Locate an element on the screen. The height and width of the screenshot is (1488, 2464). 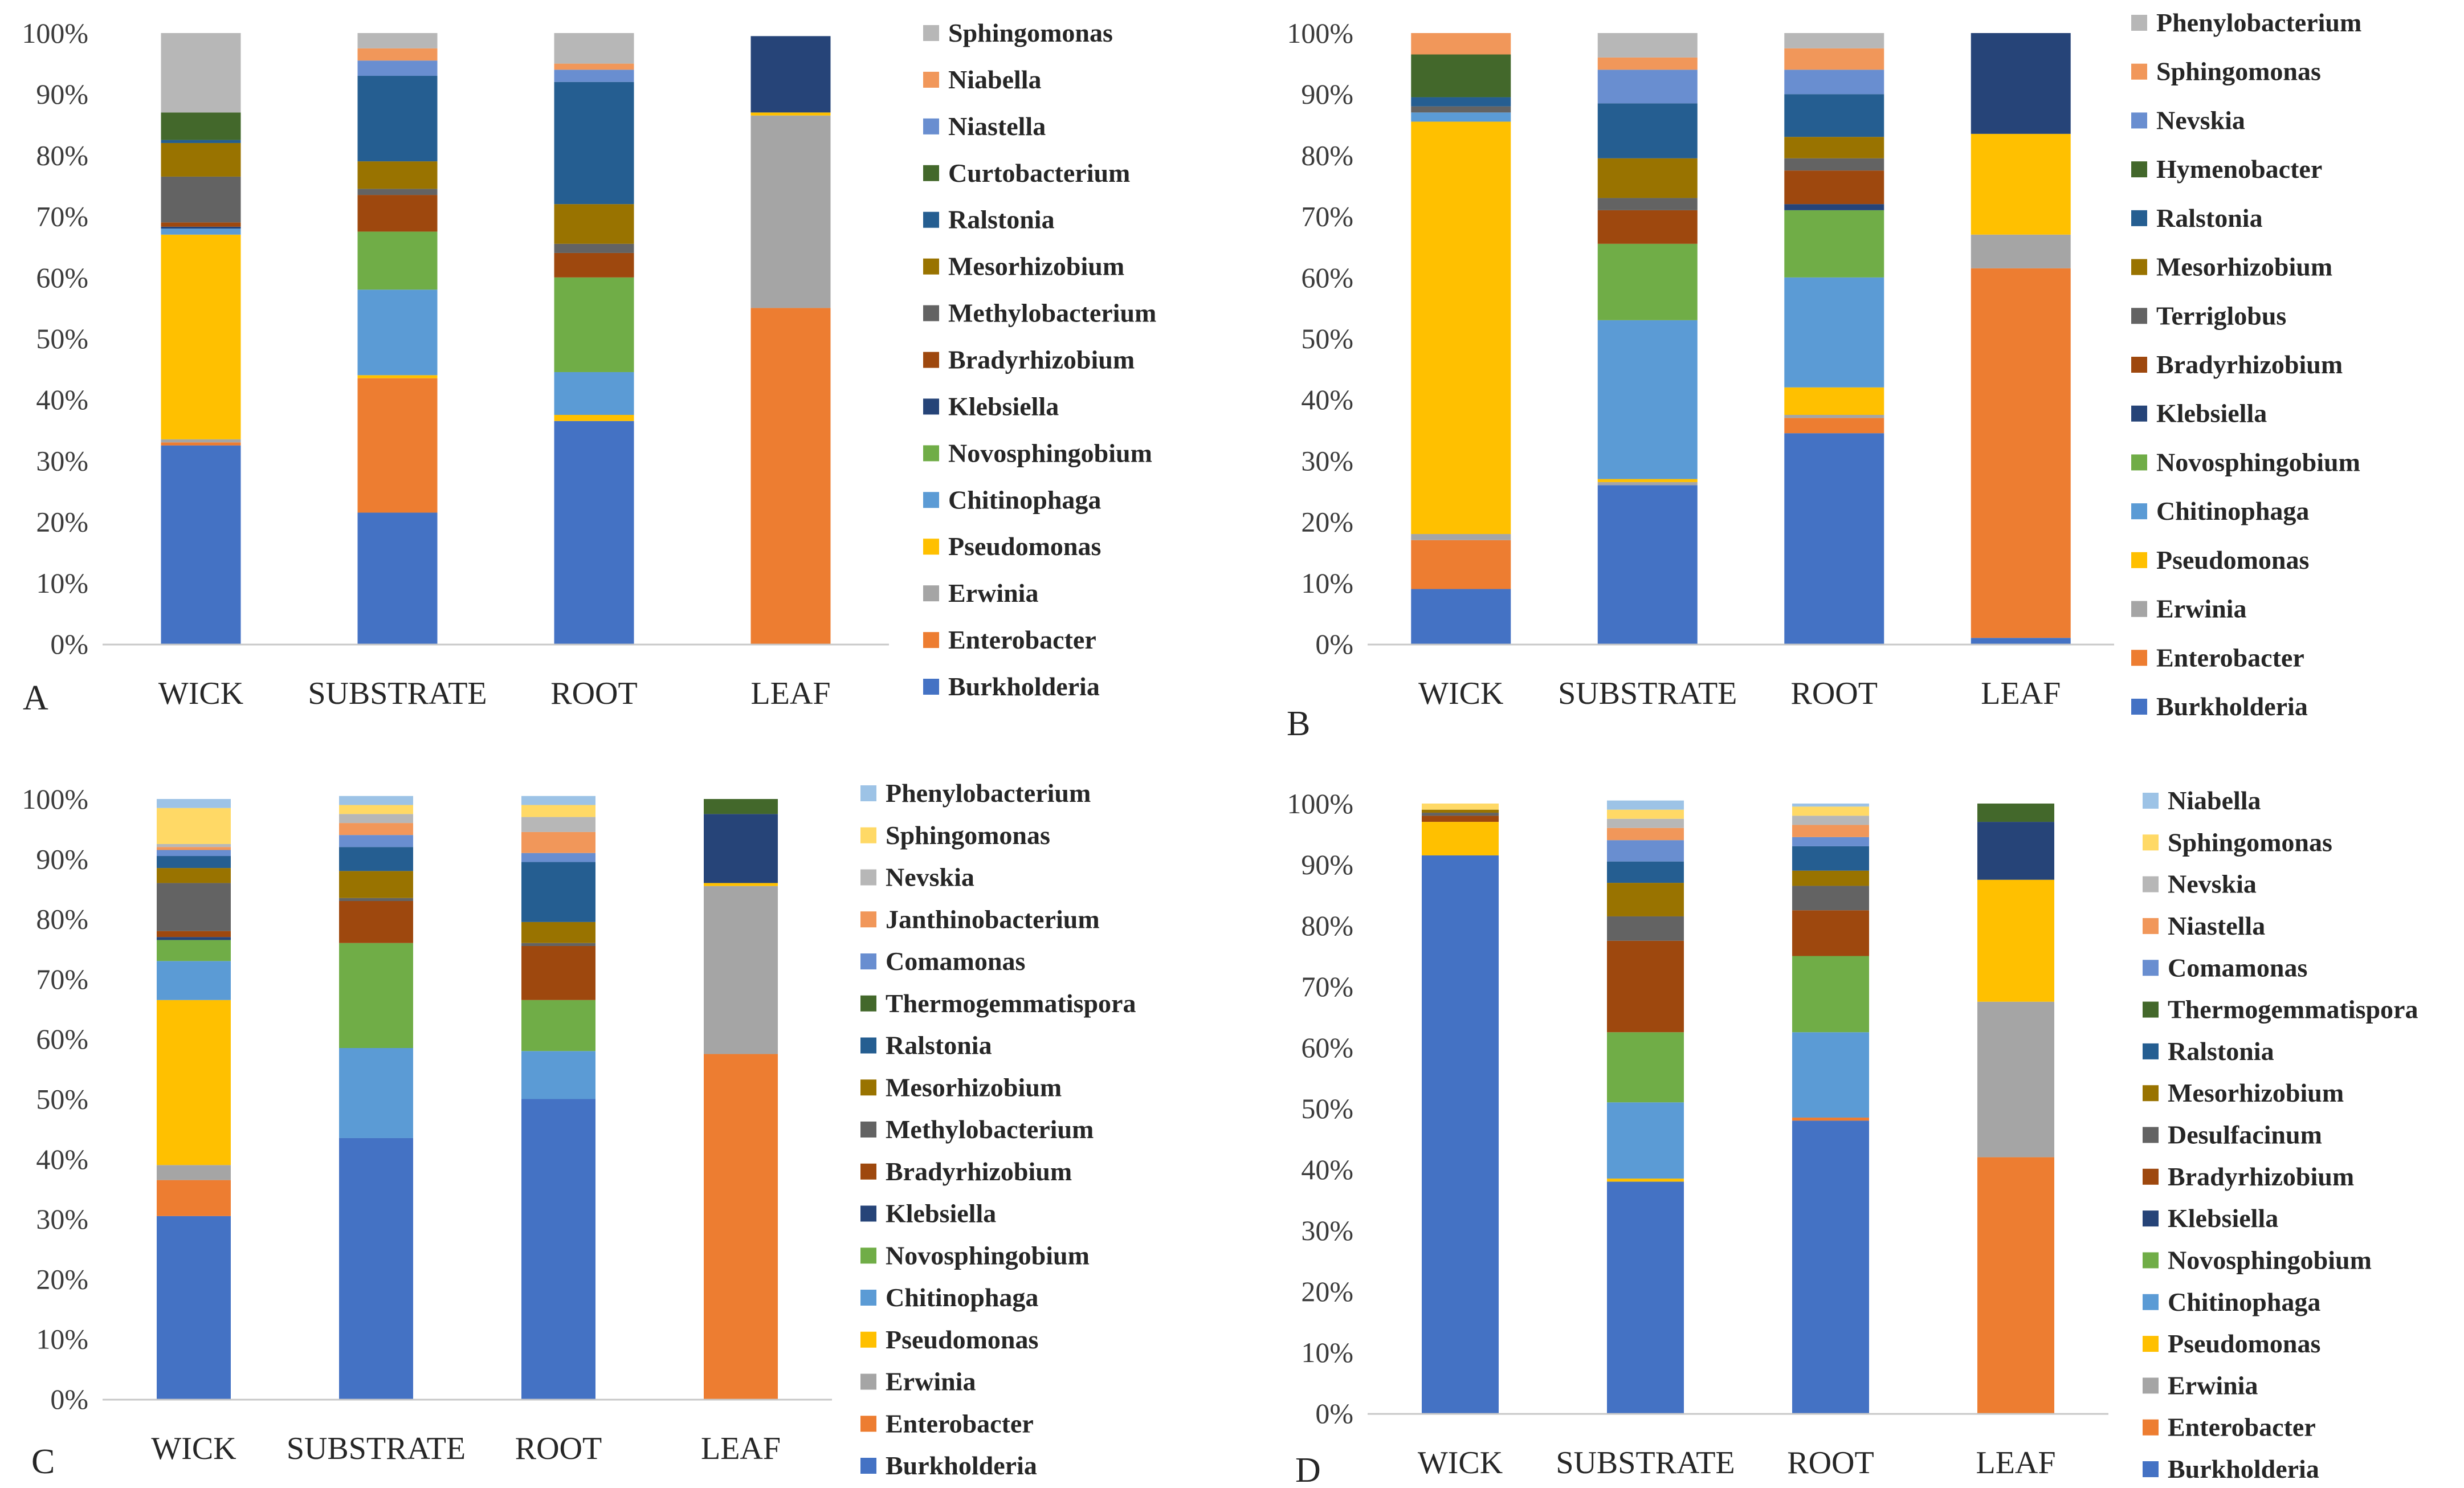
legend-label: Niastella is located at coordinates (2216, 925).